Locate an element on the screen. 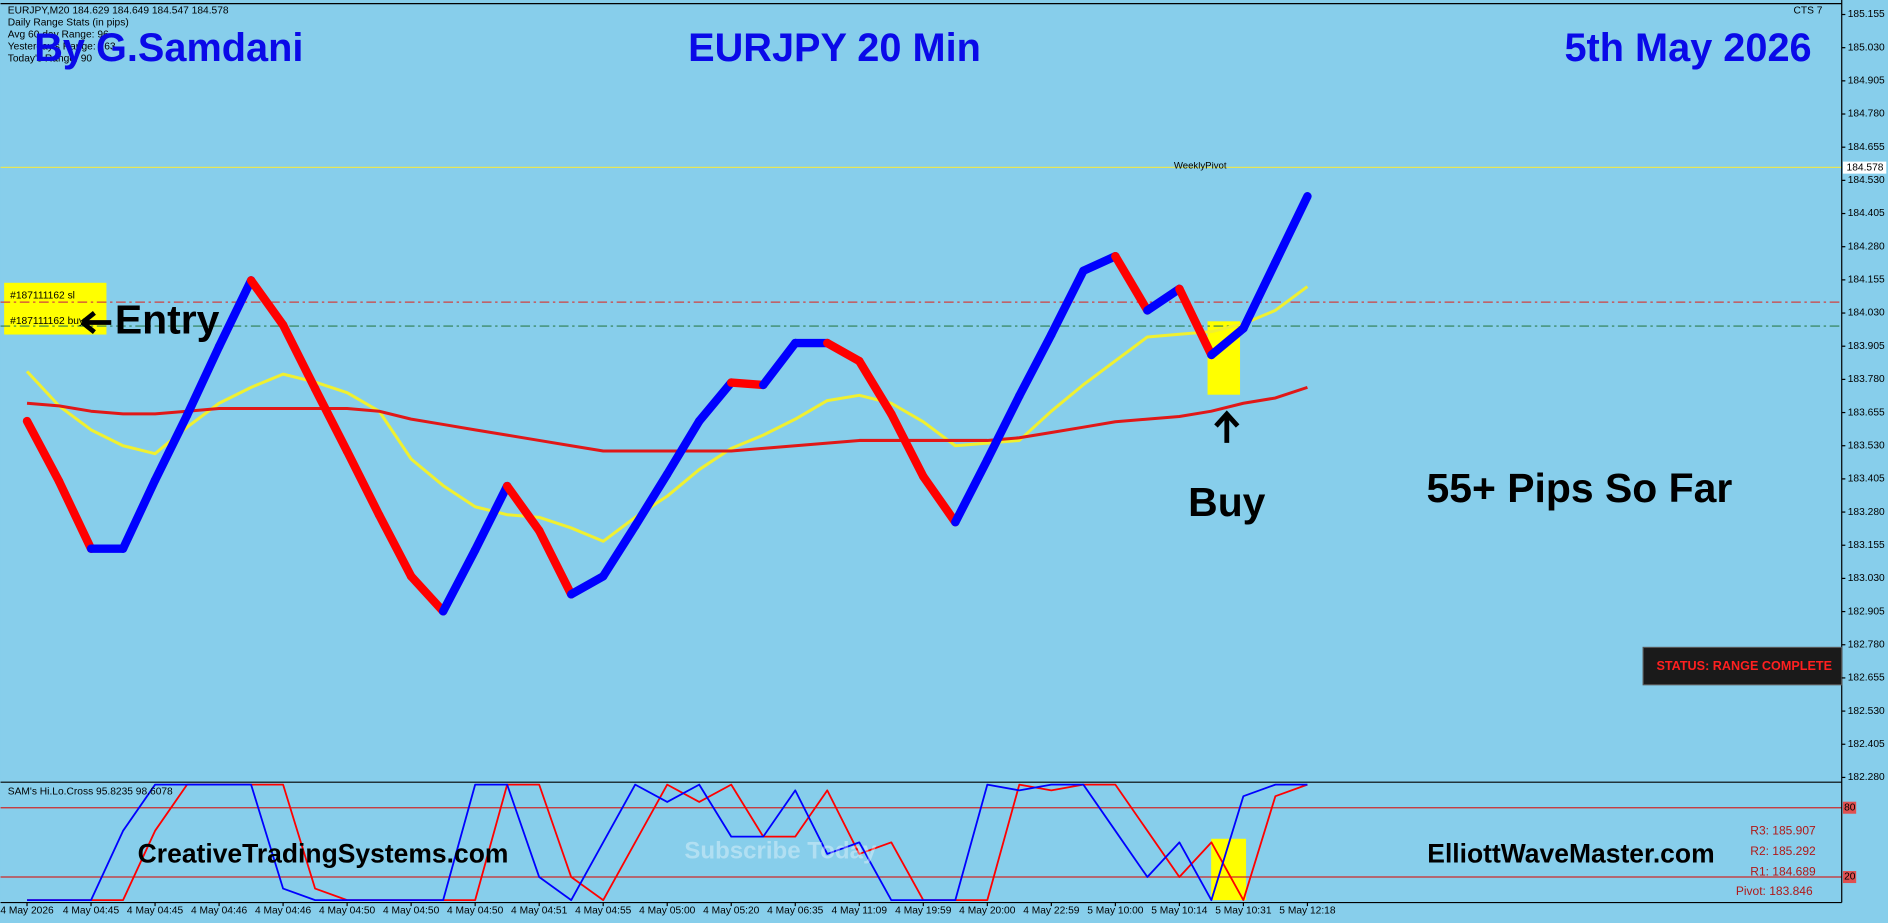  x-tick-label: 4 May 04:55 is located at coordinates (603, 911).